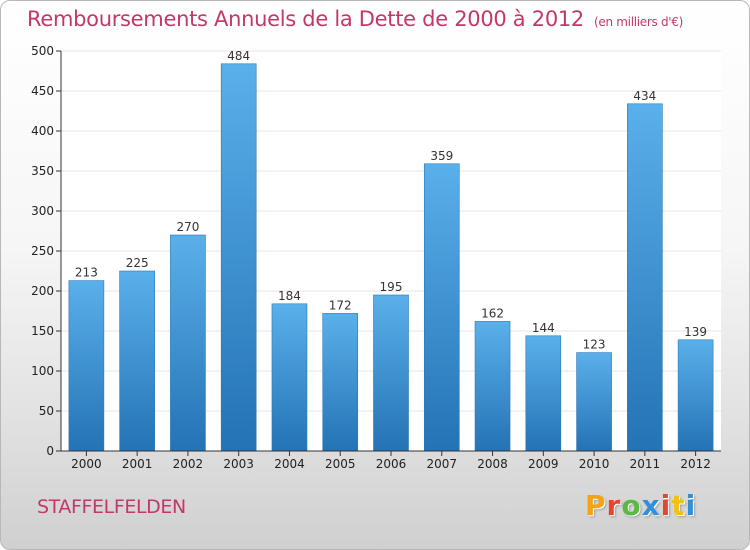  I want to click on bar-value-label: 434, so click(644, 96).